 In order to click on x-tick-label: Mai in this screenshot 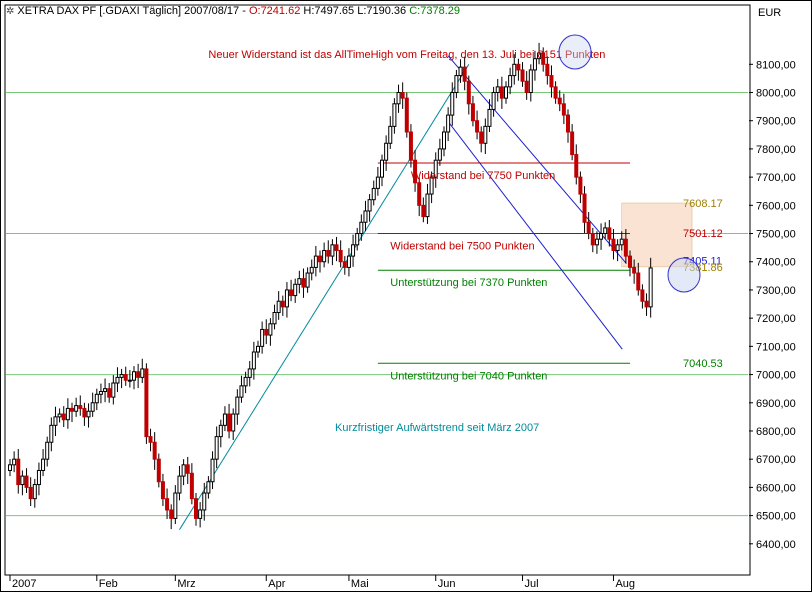, I will do `click(360, 584)`.